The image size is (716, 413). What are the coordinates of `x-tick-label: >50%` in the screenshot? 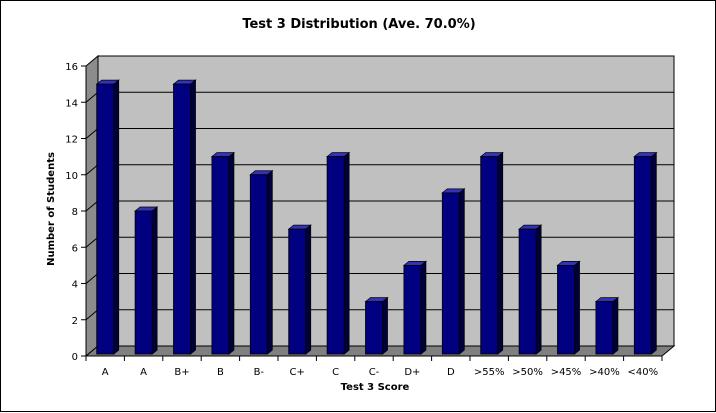 It's located at (527, 372).